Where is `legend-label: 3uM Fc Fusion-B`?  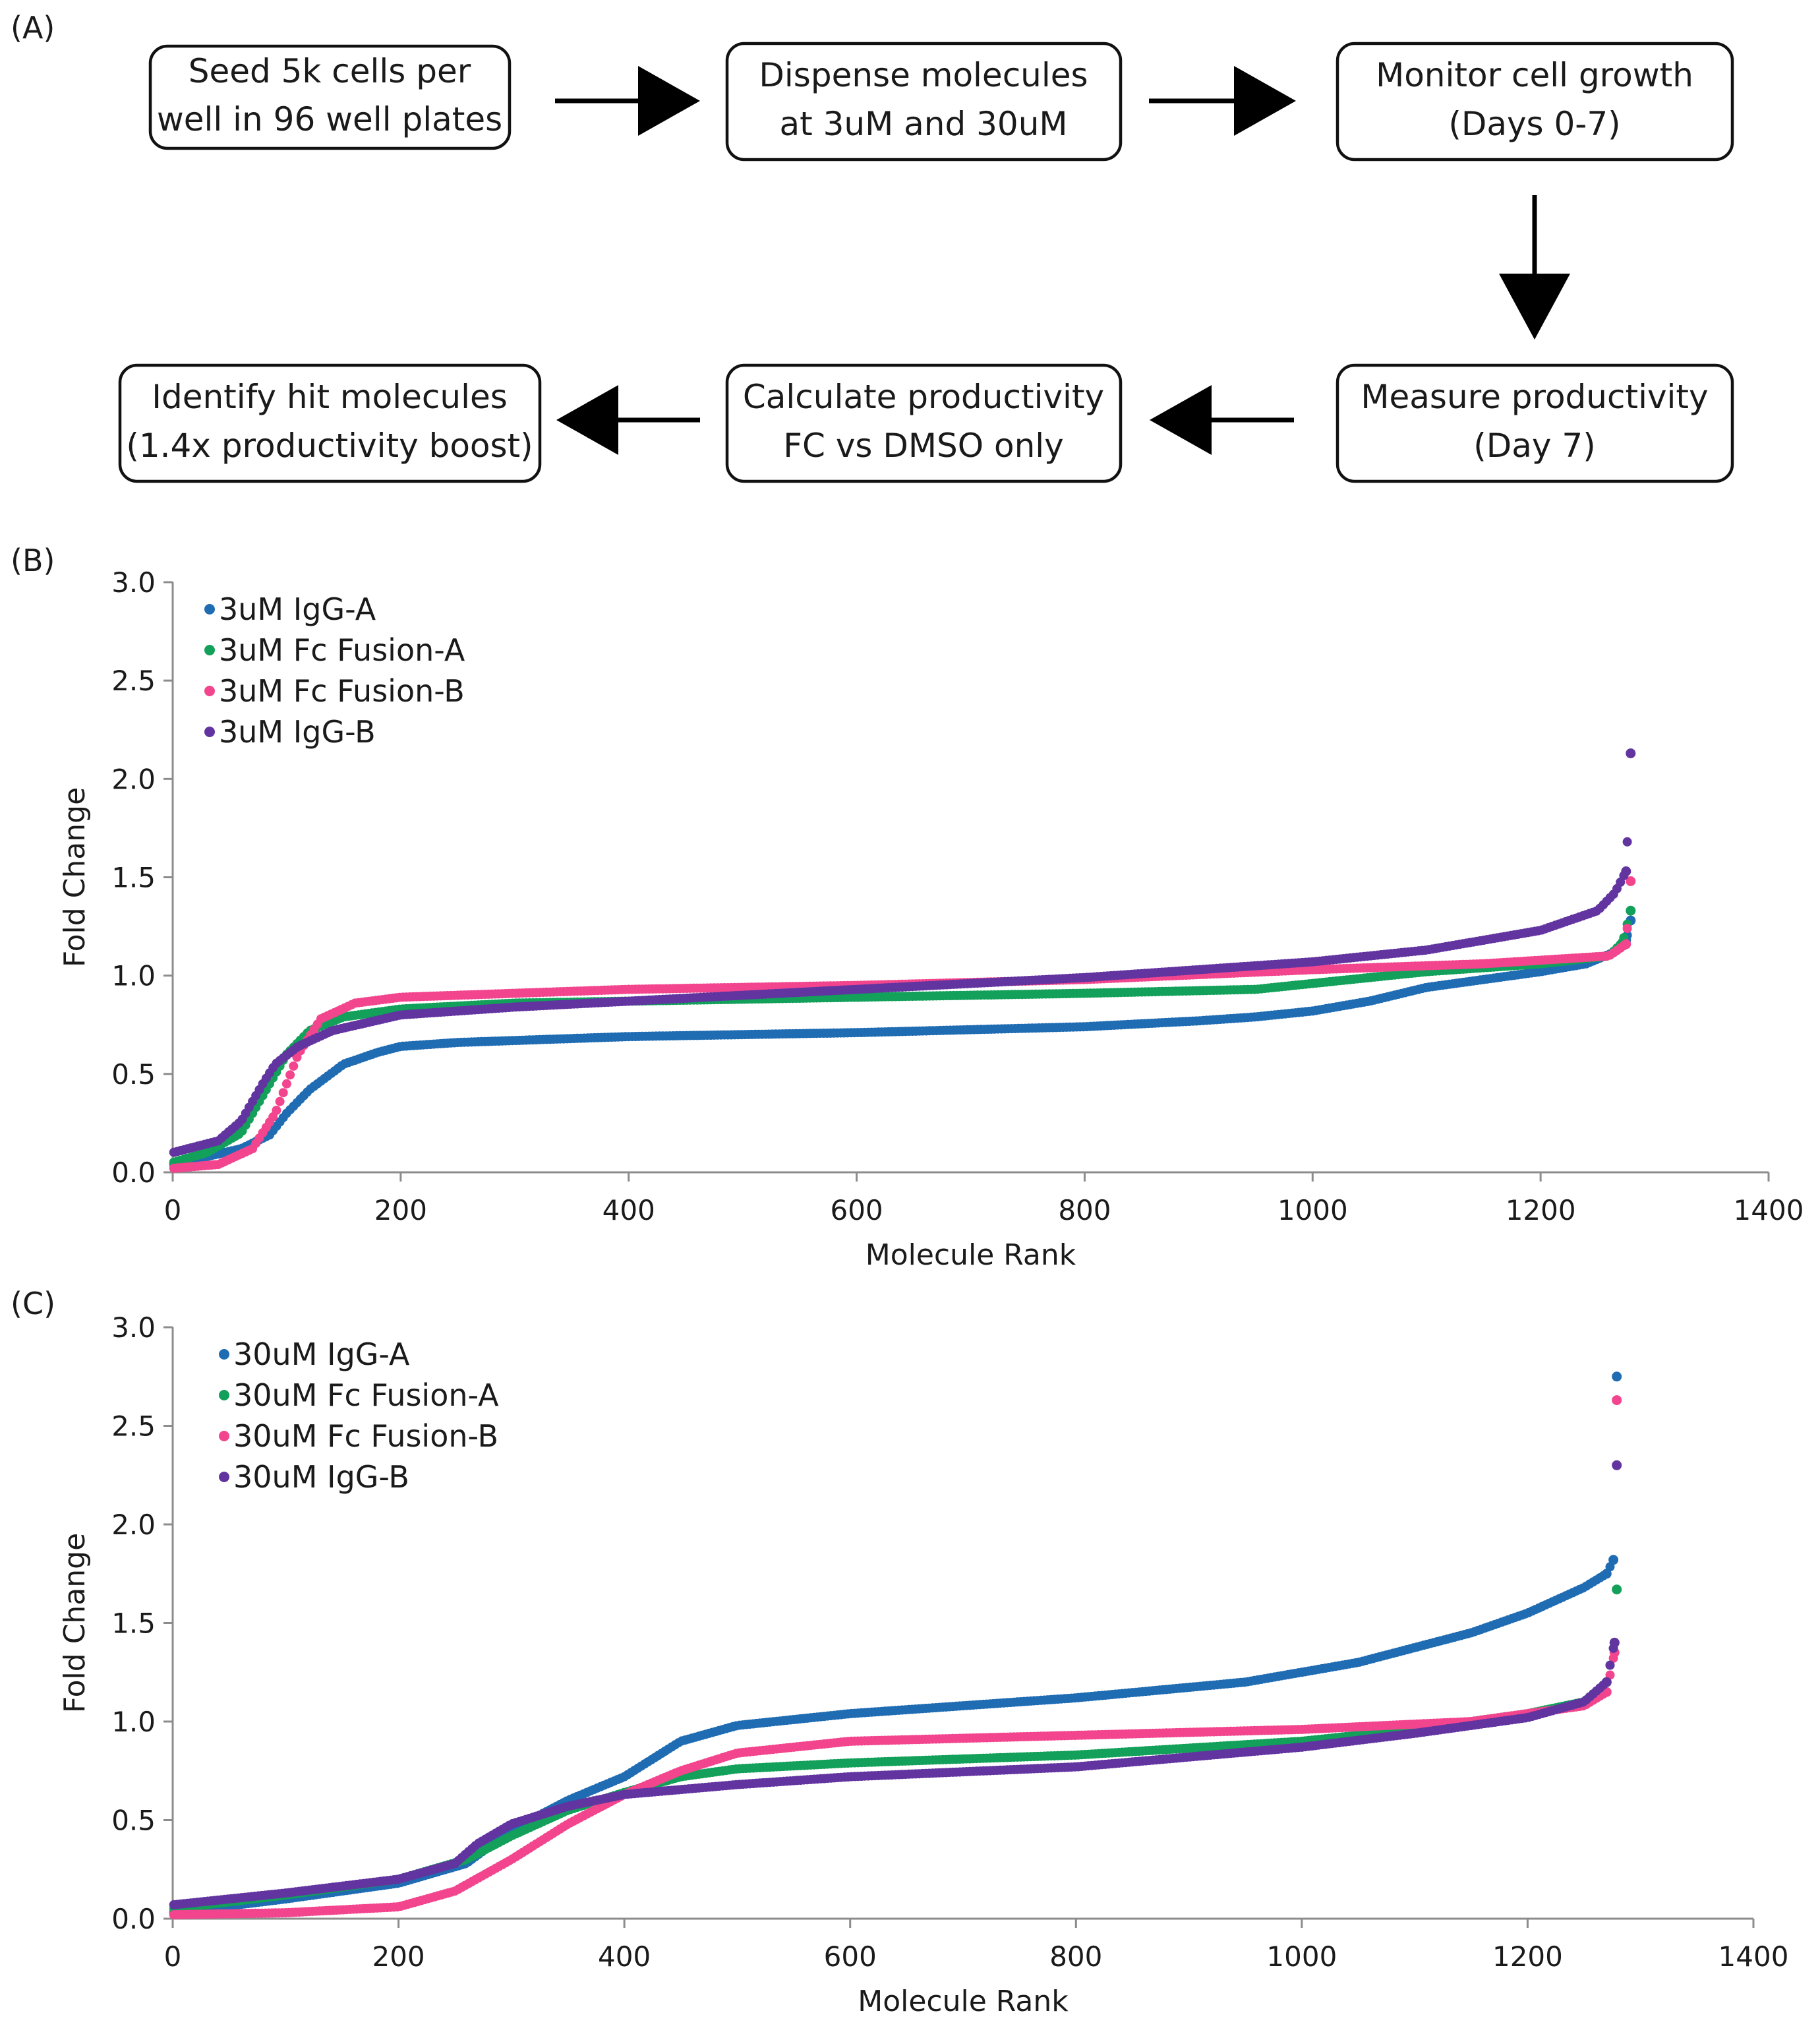 legend-label: 3uM Fc Fusion-B is located at coordinates (342, 691).